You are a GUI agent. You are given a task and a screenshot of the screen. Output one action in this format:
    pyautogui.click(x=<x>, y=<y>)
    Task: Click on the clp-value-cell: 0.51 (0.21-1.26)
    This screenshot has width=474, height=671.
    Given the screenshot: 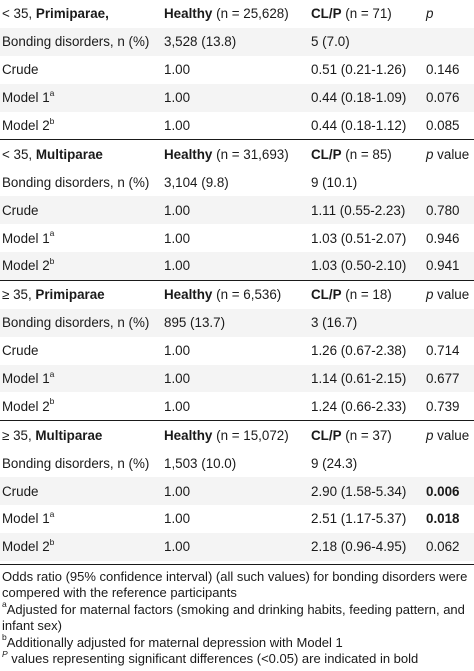 What is the action you would take?
    pyautogui.click(x=366, y=69)
    